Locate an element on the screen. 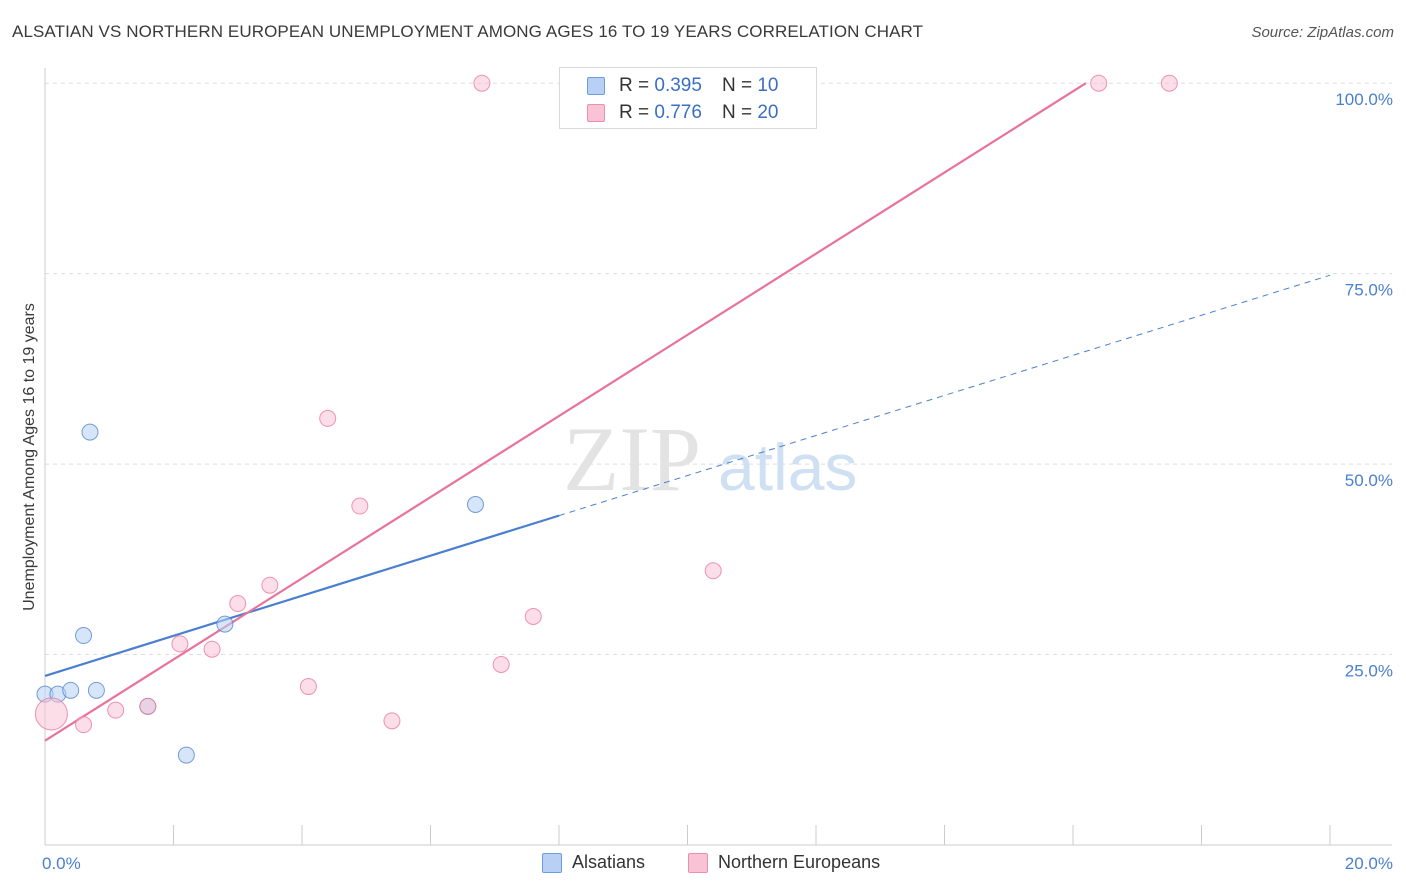 Image resolution: width=1406 pixels, height=892 pixels. correlation-legend: R = 0.395 N = 10 R = 0.776 N = 20 is located at coordinates (688, 98).